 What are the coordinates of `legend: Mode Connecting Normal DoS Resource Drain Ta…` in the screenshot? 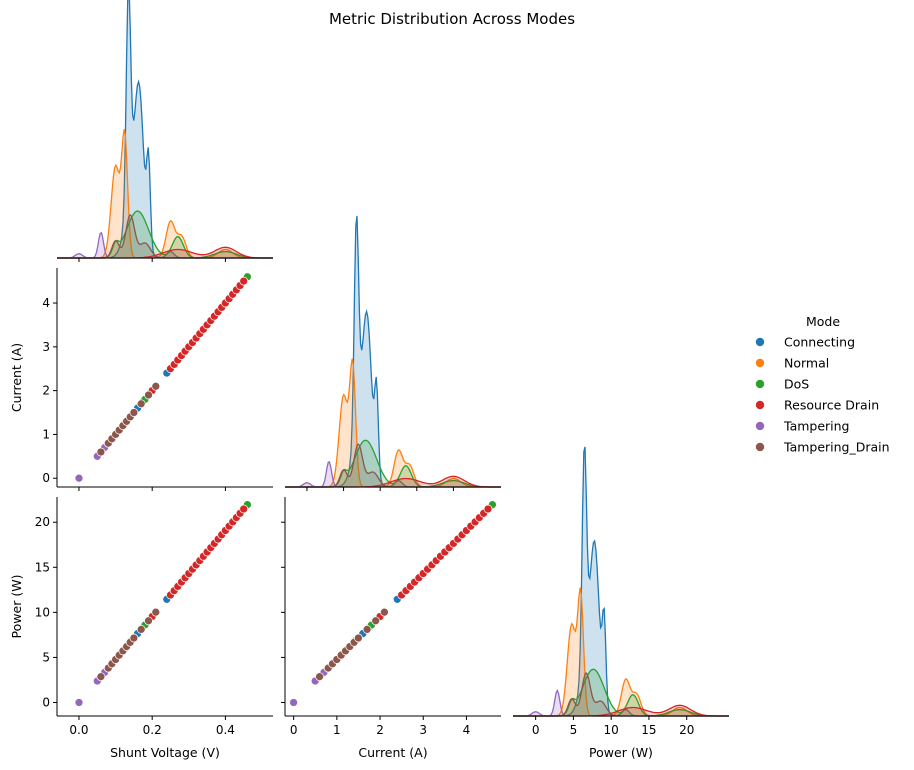 It's located at (822, 384).